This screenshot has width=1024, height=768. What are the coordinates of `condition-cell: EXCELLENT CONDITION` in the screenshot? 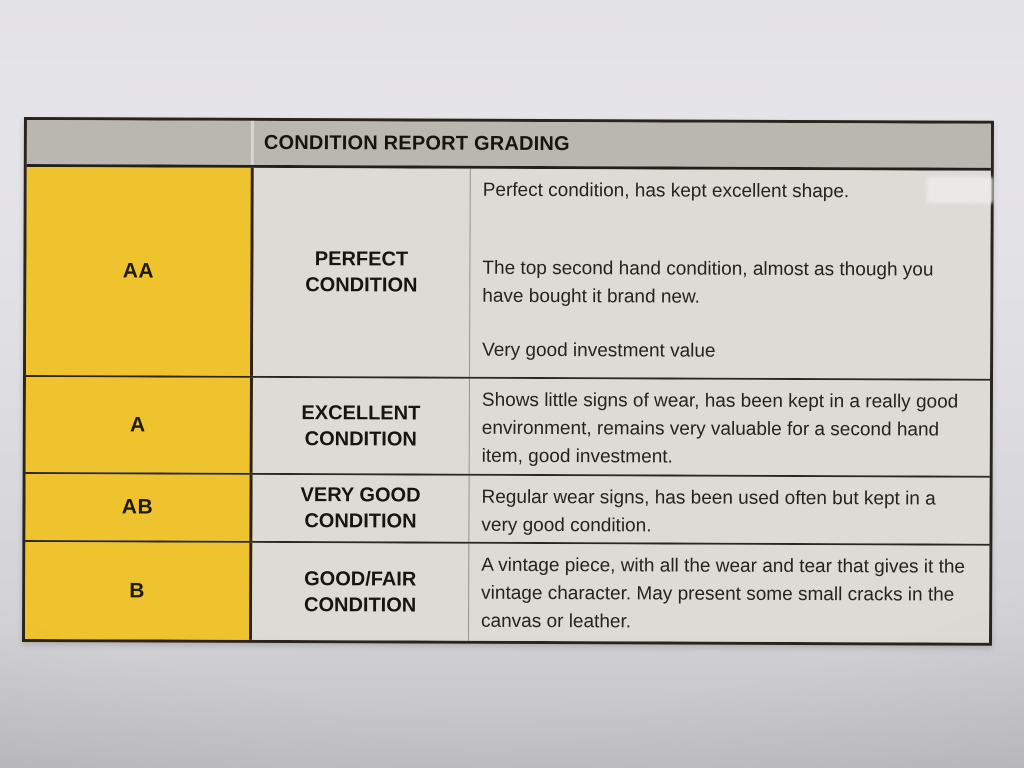 It's located at (360, 425).